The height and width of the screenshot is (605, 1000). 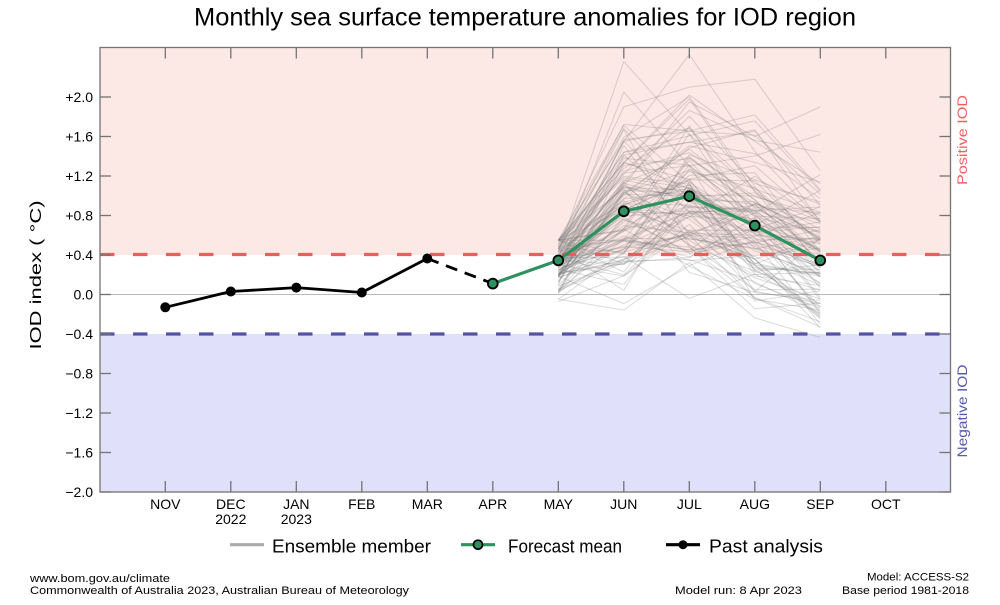 What do you see at coordinates (962, 410) in the screenshot?
I see `svg-text: Negative IOD` at bounding box center [962, 410].